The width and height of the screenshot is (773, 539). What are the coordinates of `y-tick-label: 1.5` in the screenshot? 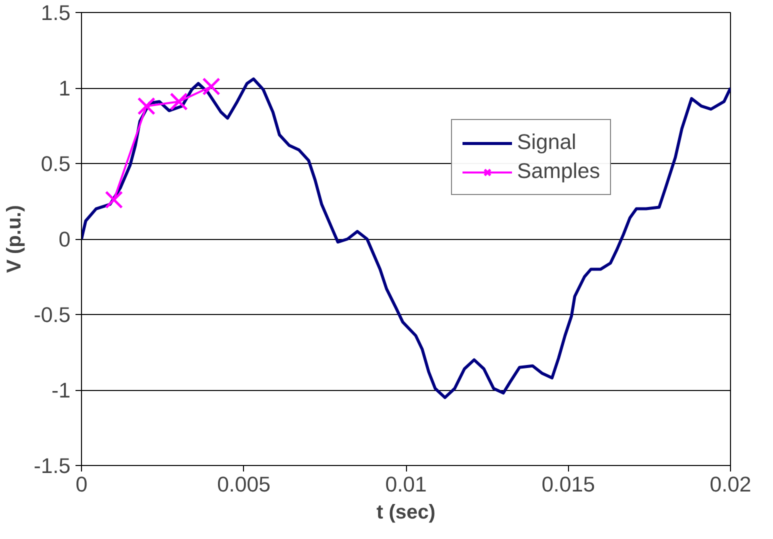 It's located at (55, 13).